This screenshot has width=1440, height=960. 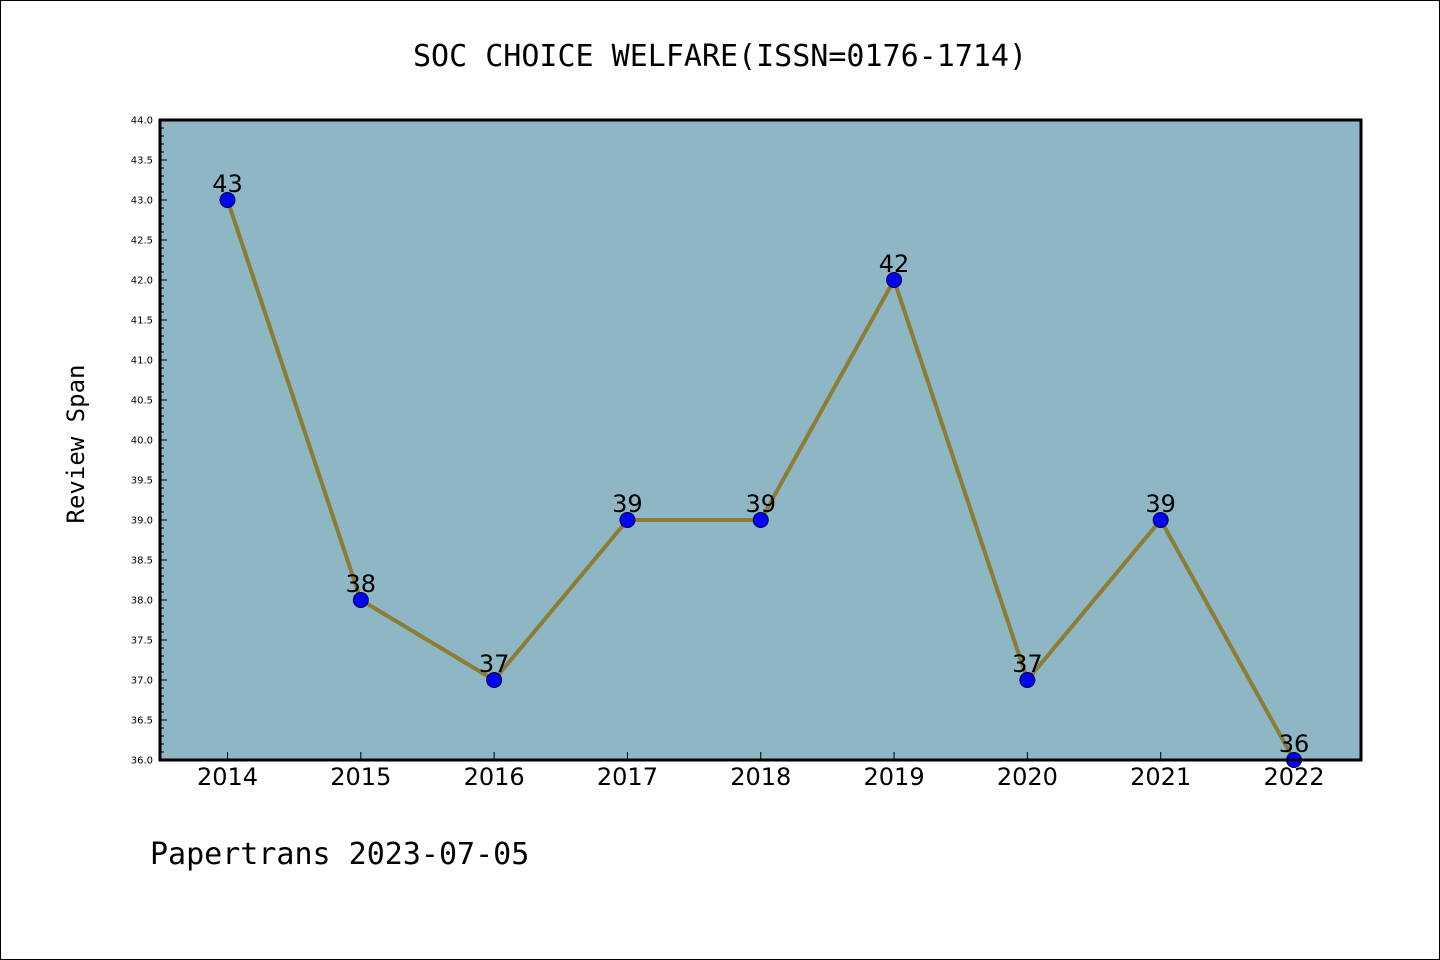 What do you see at coordinates (142, 161) in the screenshot?
I see `y-tick-label: 43.5` at bounding box center [142, 161].